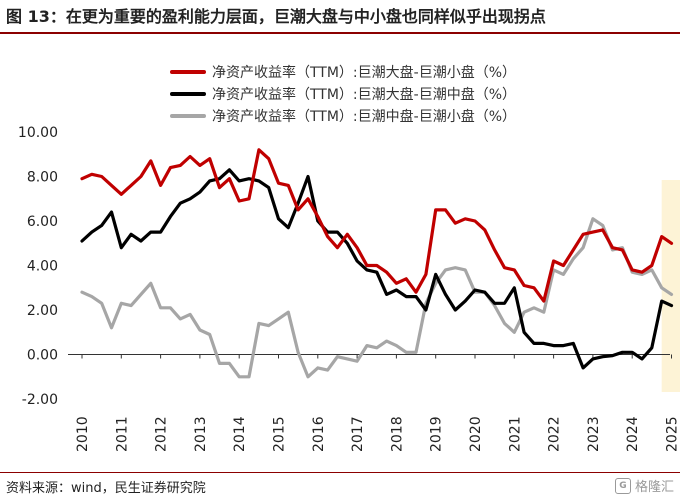 The image size is (680, 498). I want to click on x-tick-label: 2021, so click(515, 434).